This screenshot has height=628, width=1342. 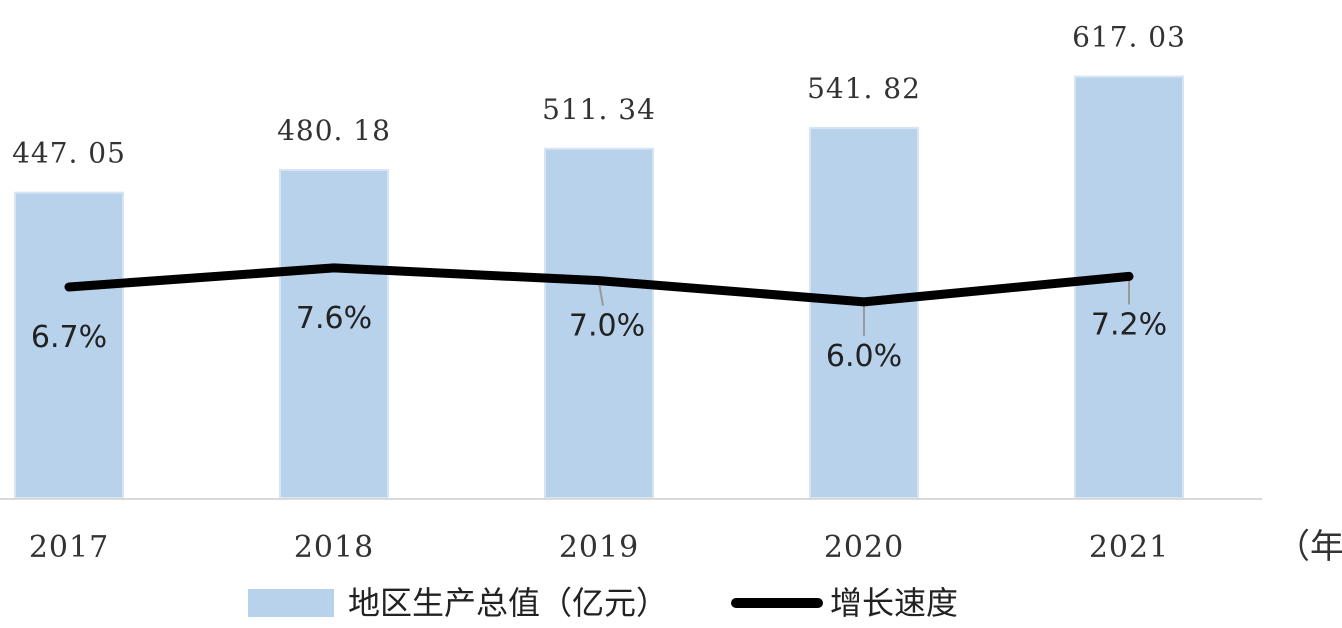 I want to click on bar-2018, so click(x=334, y=334).